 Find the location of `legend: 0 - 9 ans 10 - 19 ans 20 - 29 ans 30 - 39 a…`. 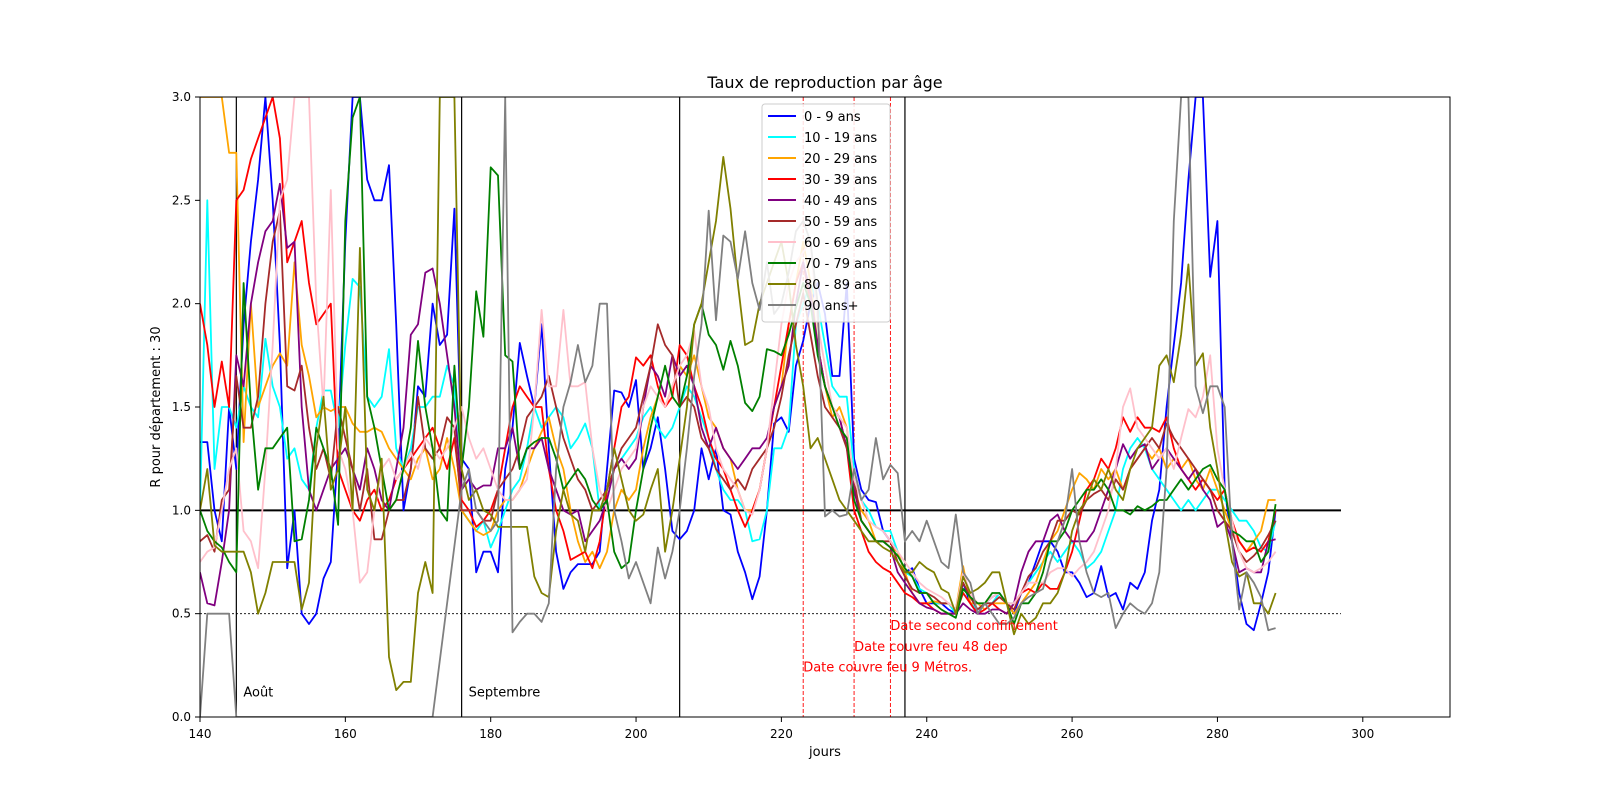

legend: 0 - 9 ans 10 - 19 ans 20 - 29 ans 30 - 39 a… is located at coordinates (826, 213).